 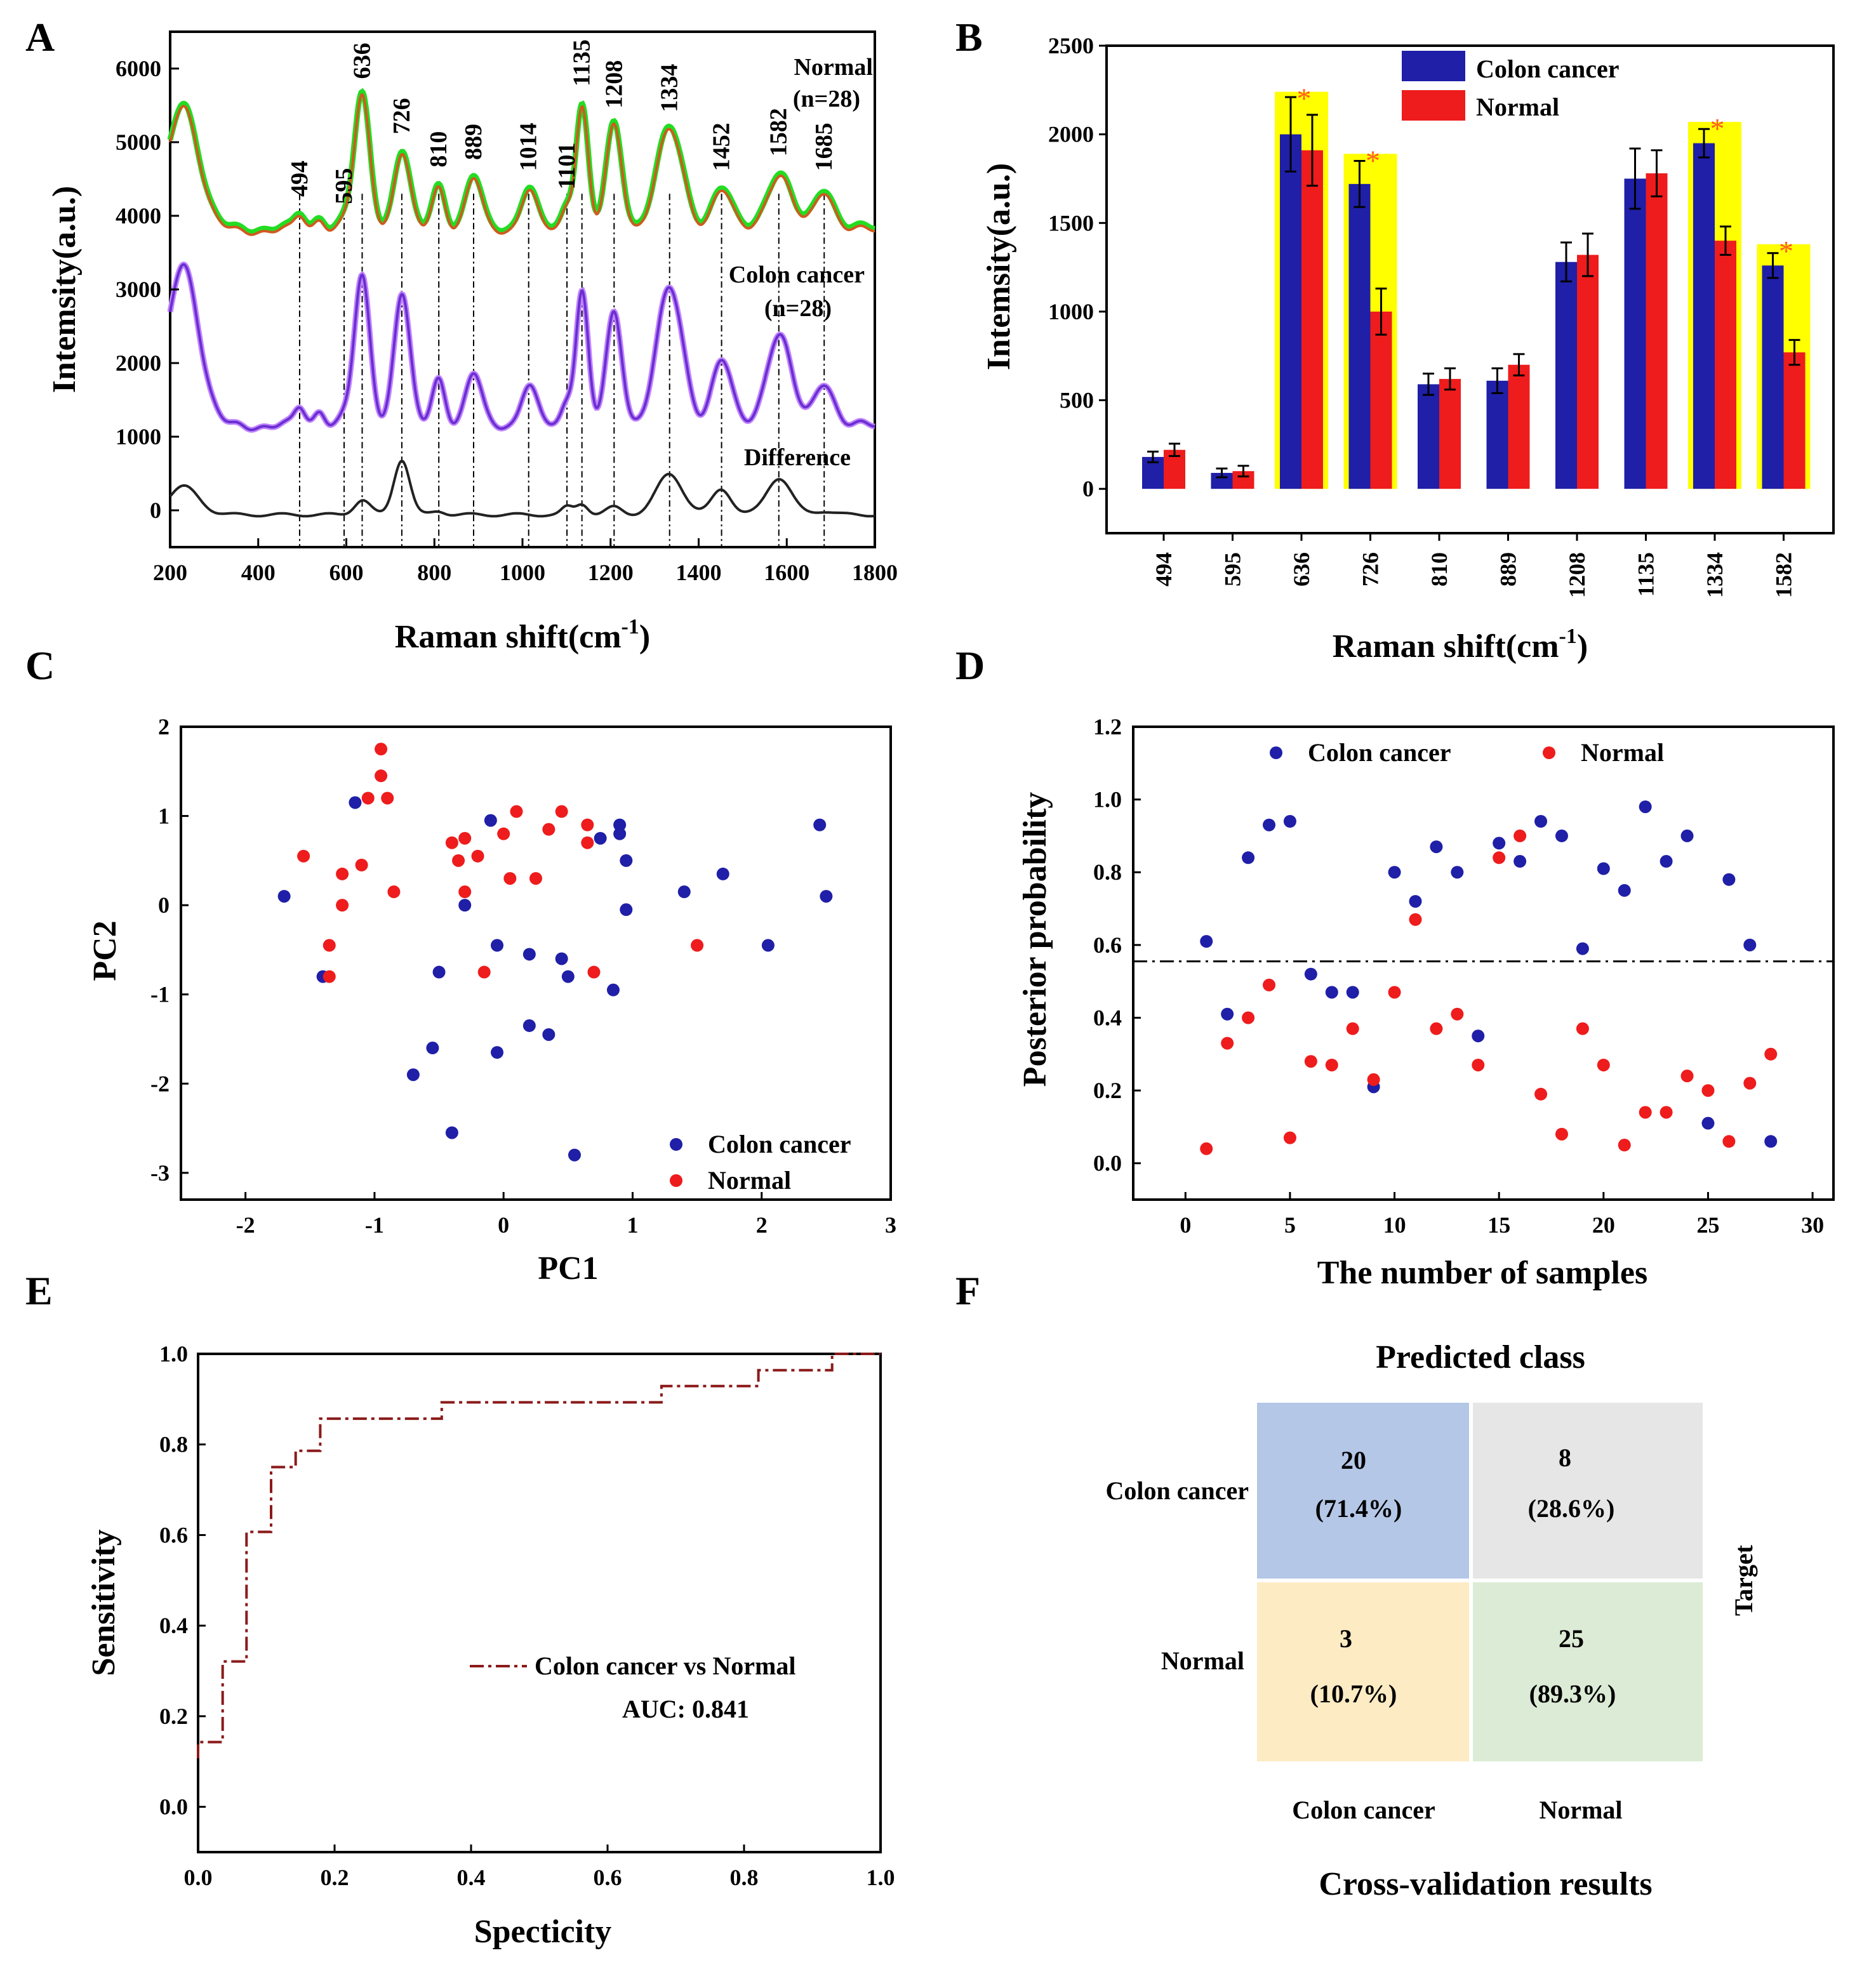 What do you see at coordinates (762, 1225) in the screenshot?
I see `x-tick-label: 2` at bounding box center [762, 1225].